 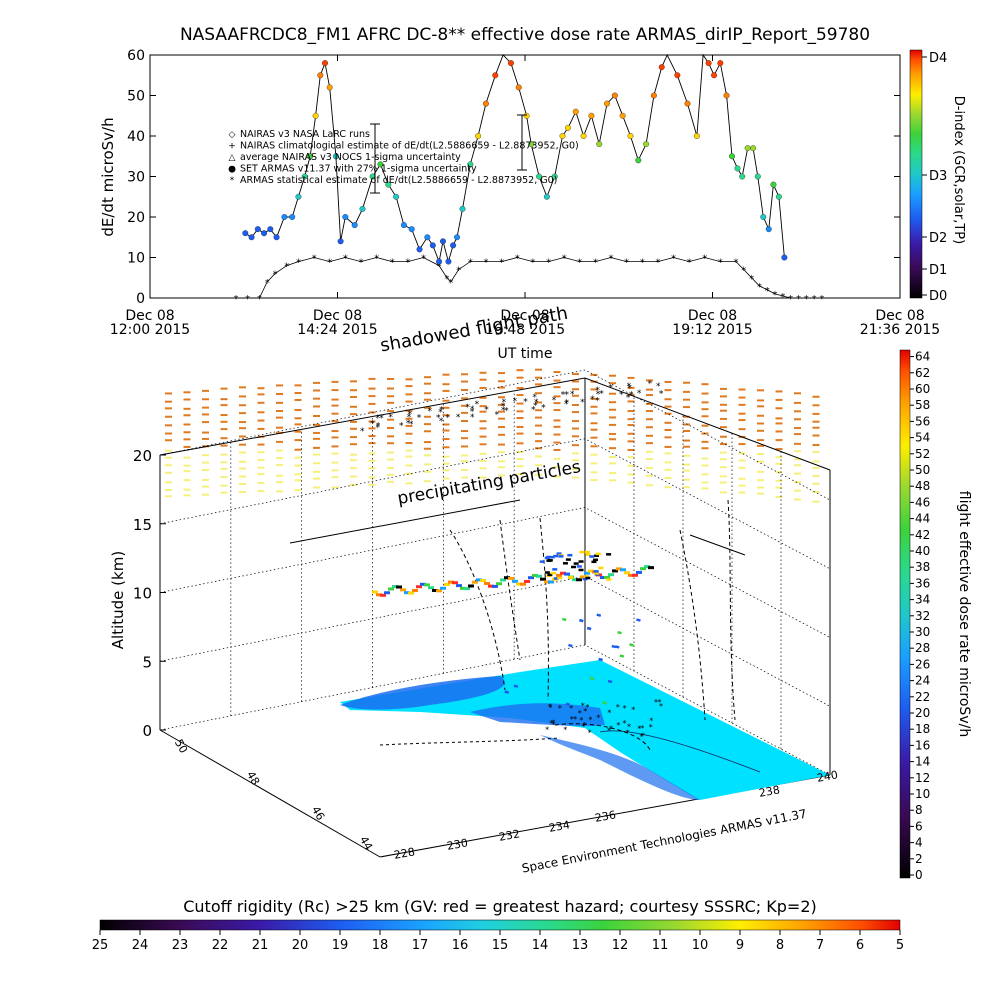 What do you see at coordinates (260, 945) in the screenshot?
I see `rigidity-tick-label: 21` at bounding box center [260, 945].